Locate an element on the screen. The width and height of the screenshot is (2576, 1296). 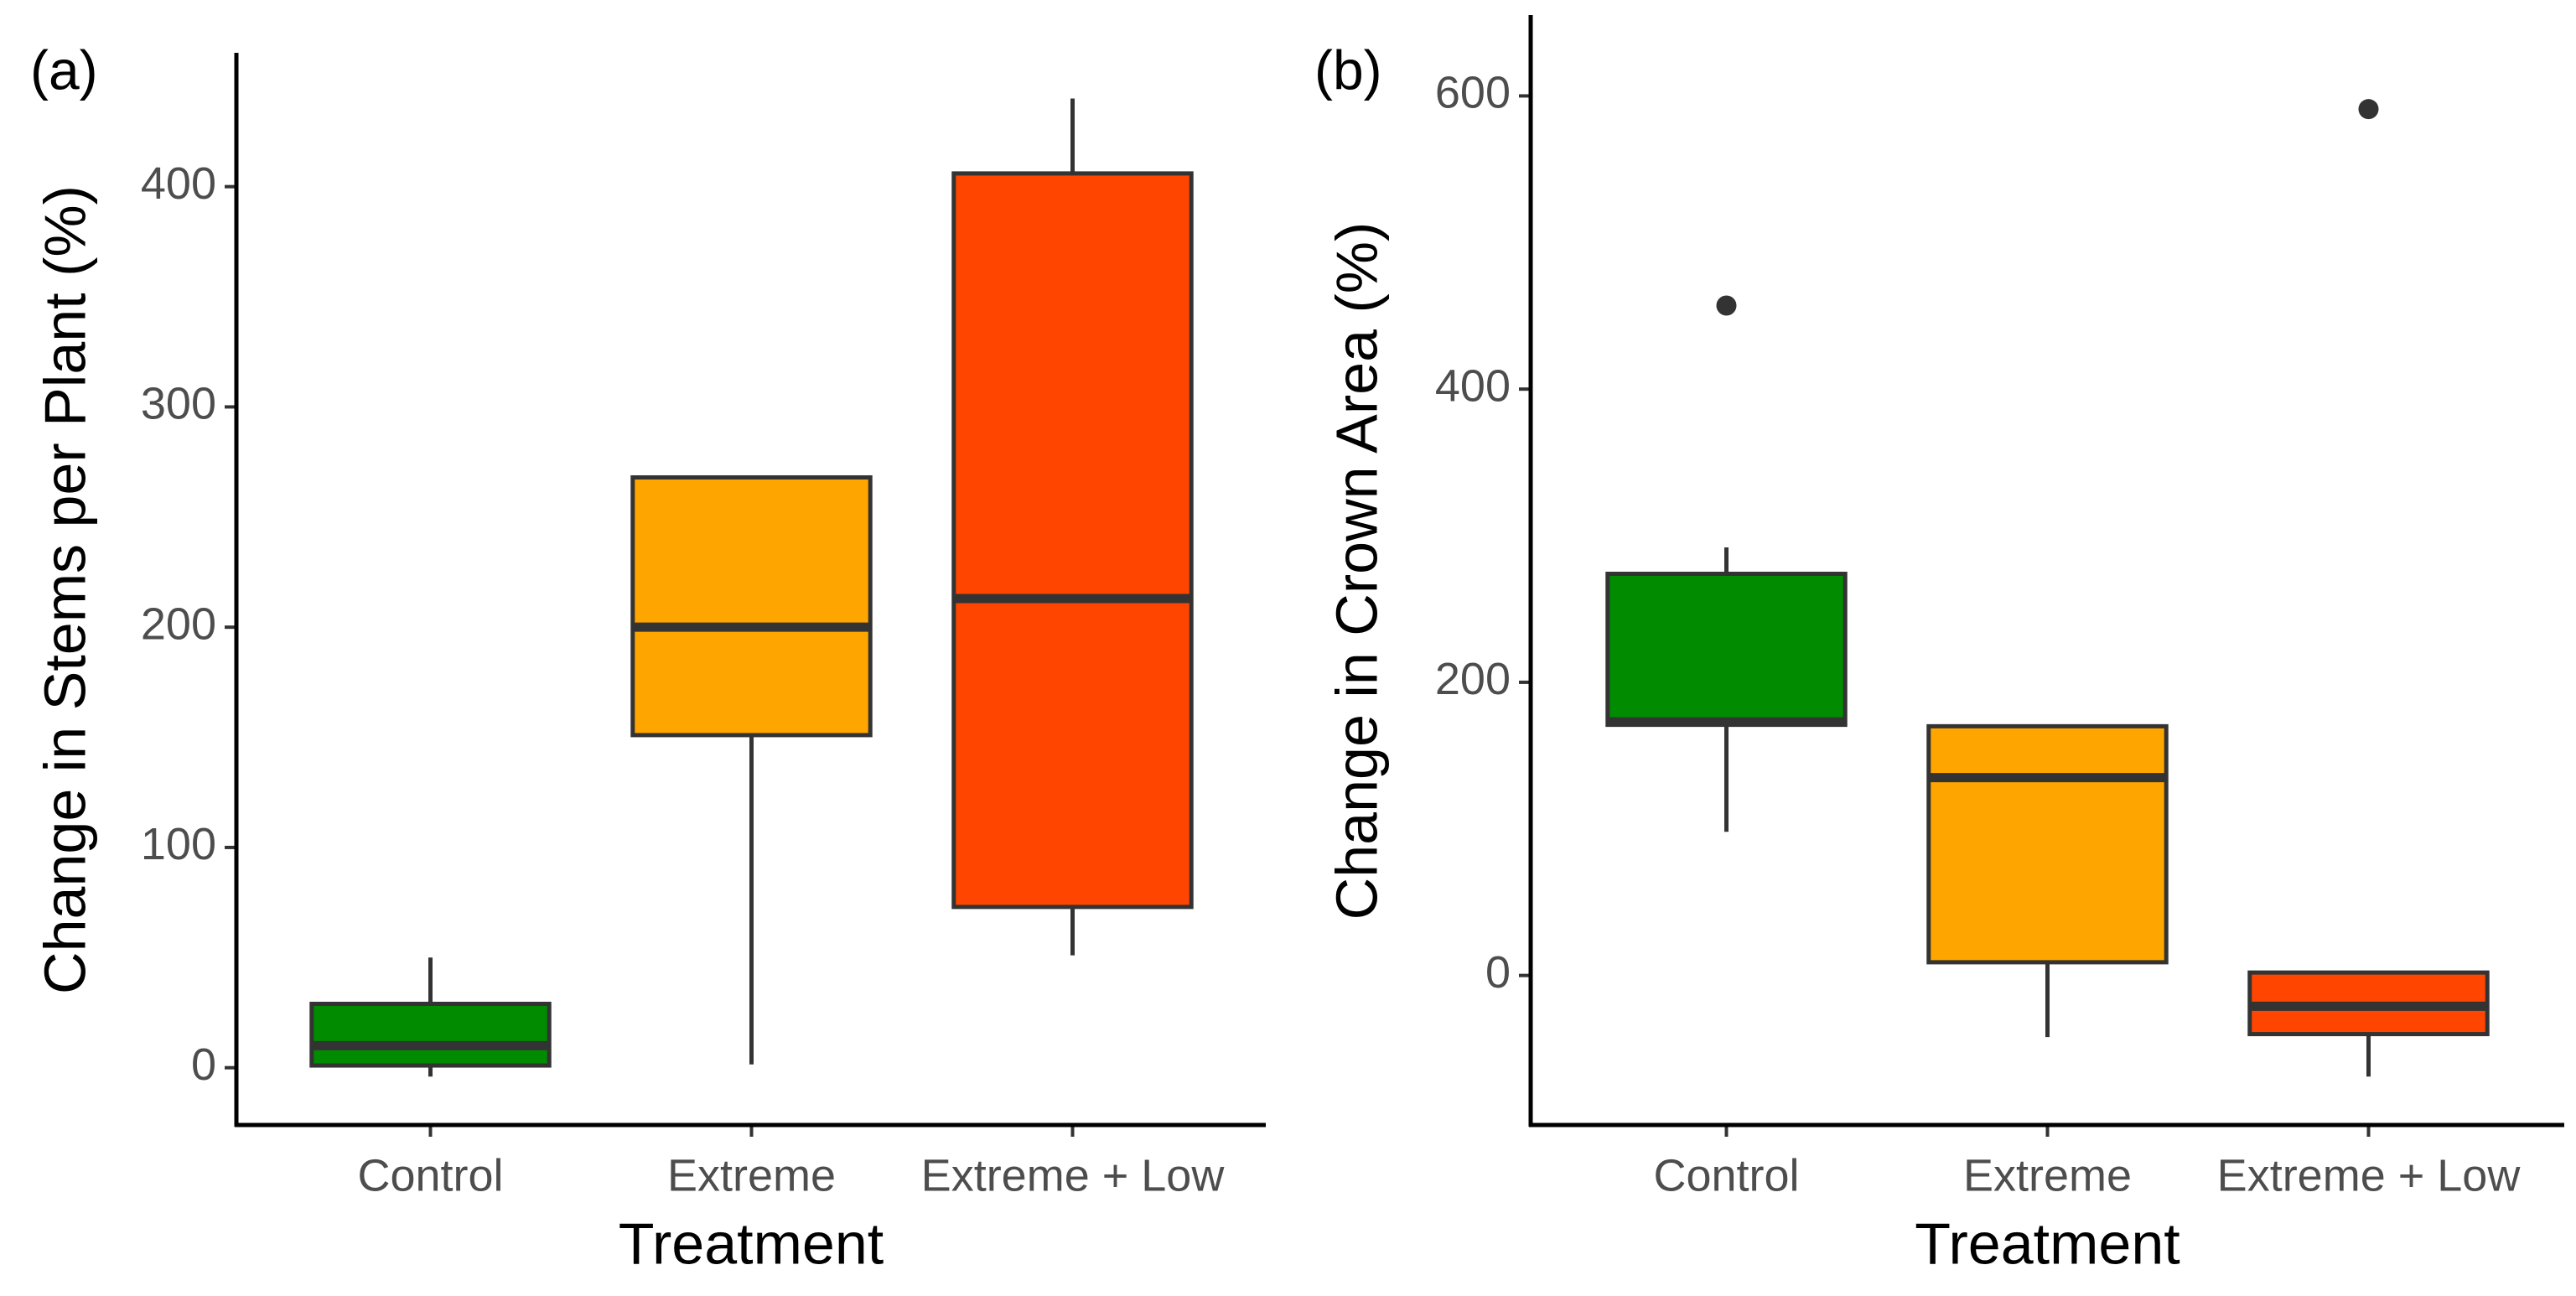
y-axis-title: Change in Stems per Plant (%) is located at coordinates (64, 589).